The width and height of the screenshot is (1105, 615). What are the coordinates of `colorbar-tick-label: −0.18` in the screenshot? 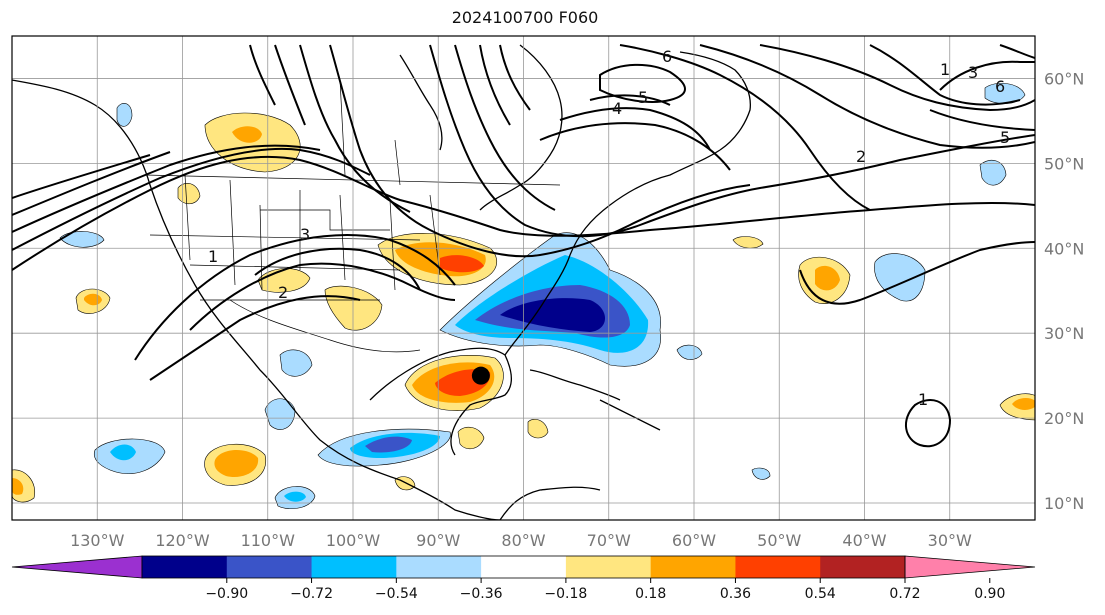 It's located at (565, 594).